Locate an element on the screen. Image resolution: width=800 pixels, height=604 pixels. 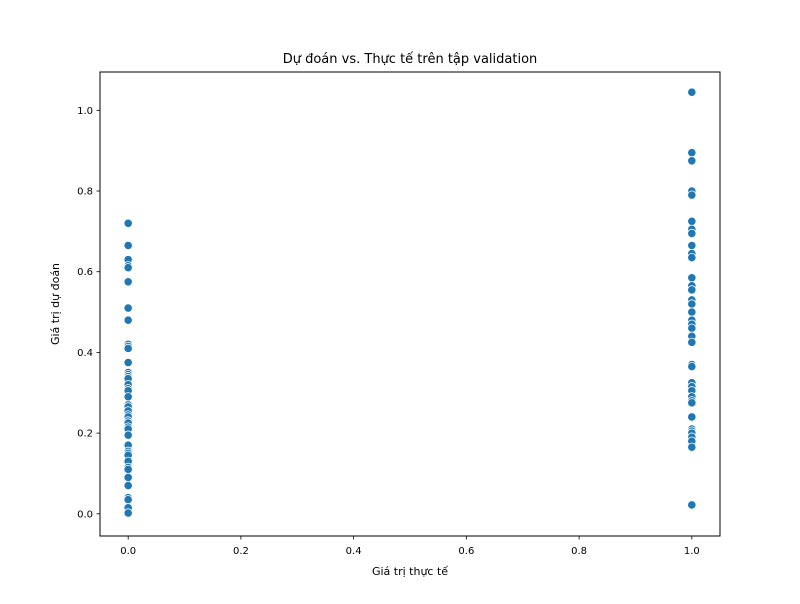
x-tick-label: 1.0 is located at coordinates (692, 551).